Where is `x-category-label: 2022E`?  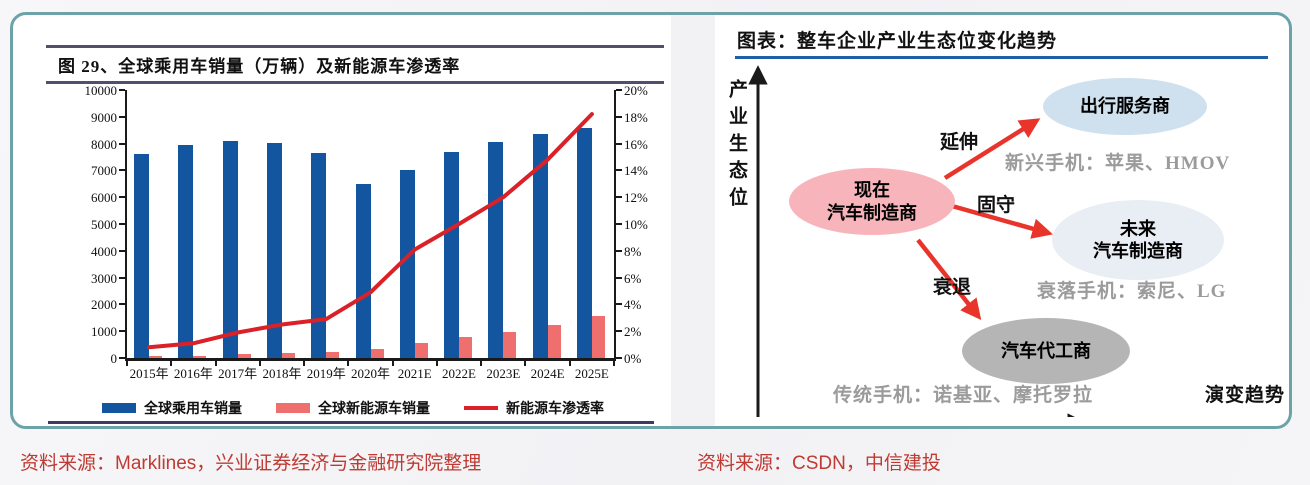
x-category-label: 2022E is located at coordinates (459, 373).